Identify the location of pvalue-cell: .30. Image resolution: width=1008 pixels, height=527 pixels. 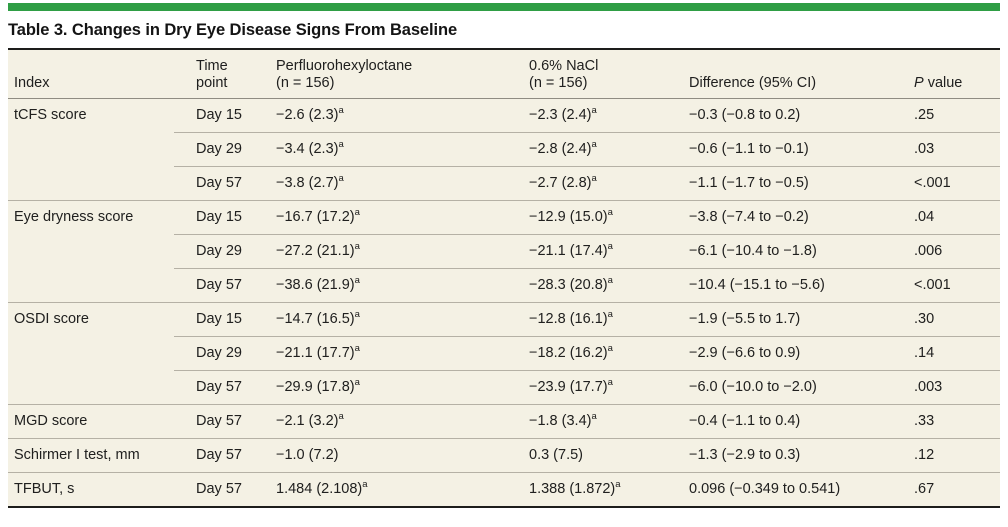
(946, 319).